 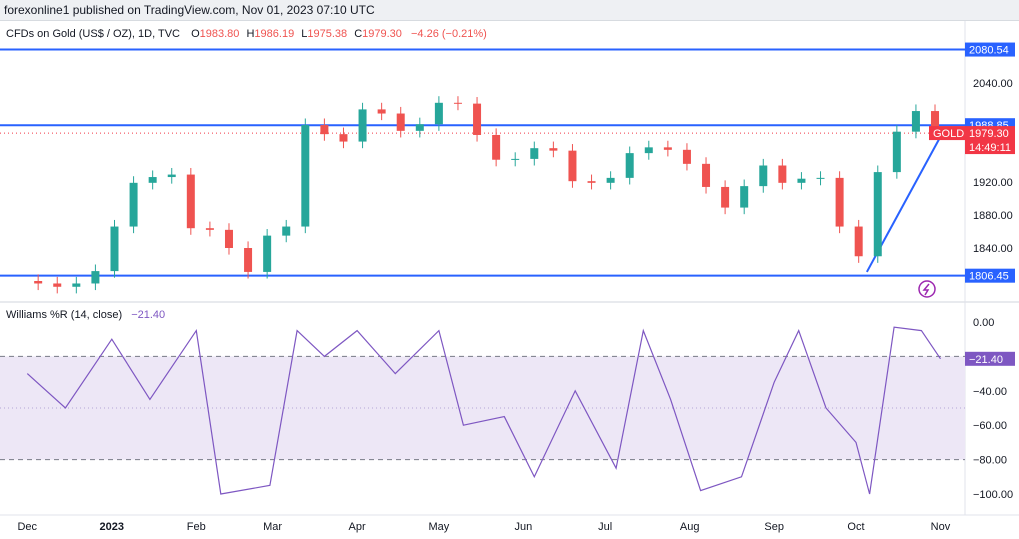 What do you see at coordinates (358, 34) in the screenshot?
I see `legend-c-label: C` at bounding box center [358, 34].